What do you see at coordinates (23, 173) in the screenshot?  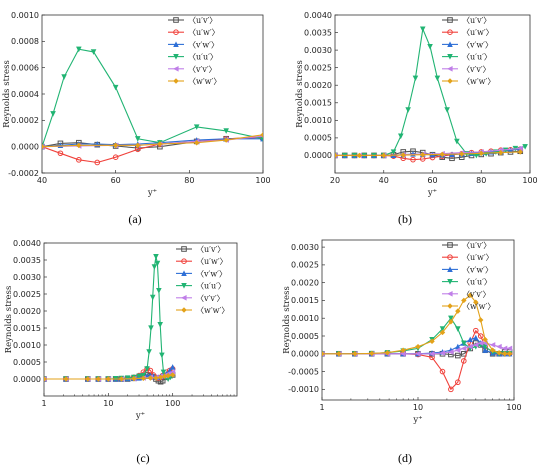 I see `y-tick-label: -0.0002` at bounding box center [23, 173].